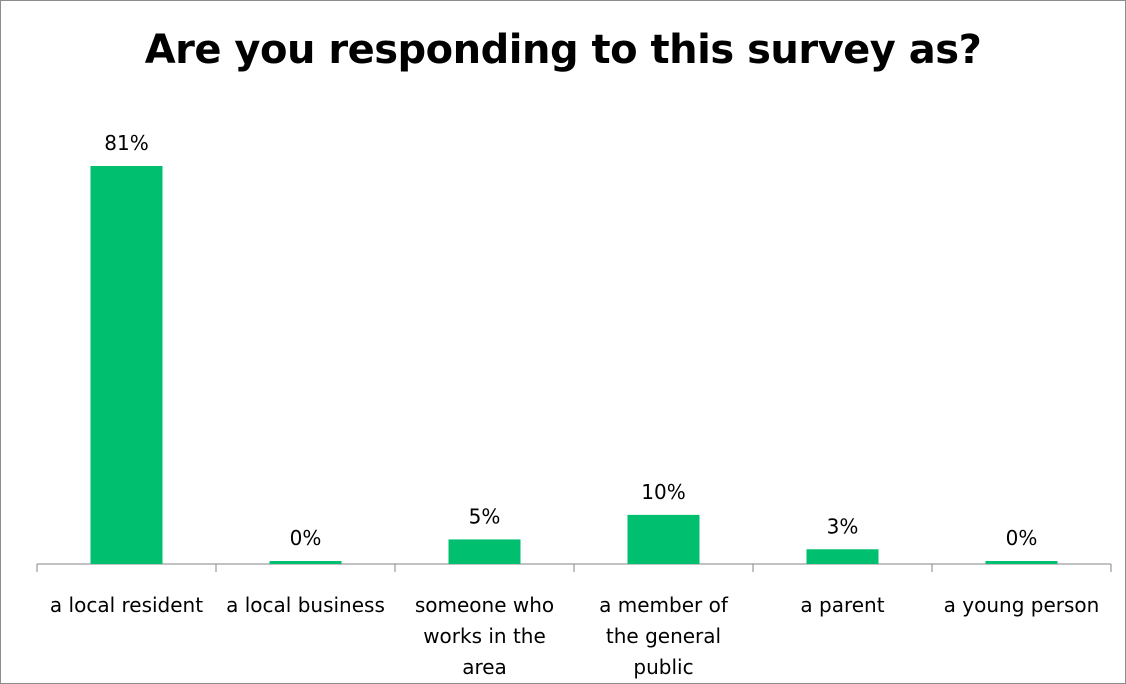  I want to click on x-tick-label: a member of, so click(664, 605).